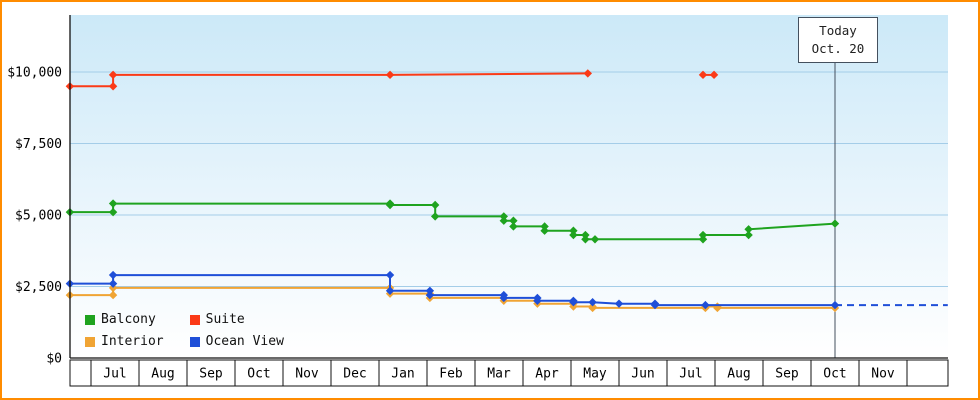 The image size is (980, 400). I want to click on legend-item-balcony: Balcony, so click(124, 319).